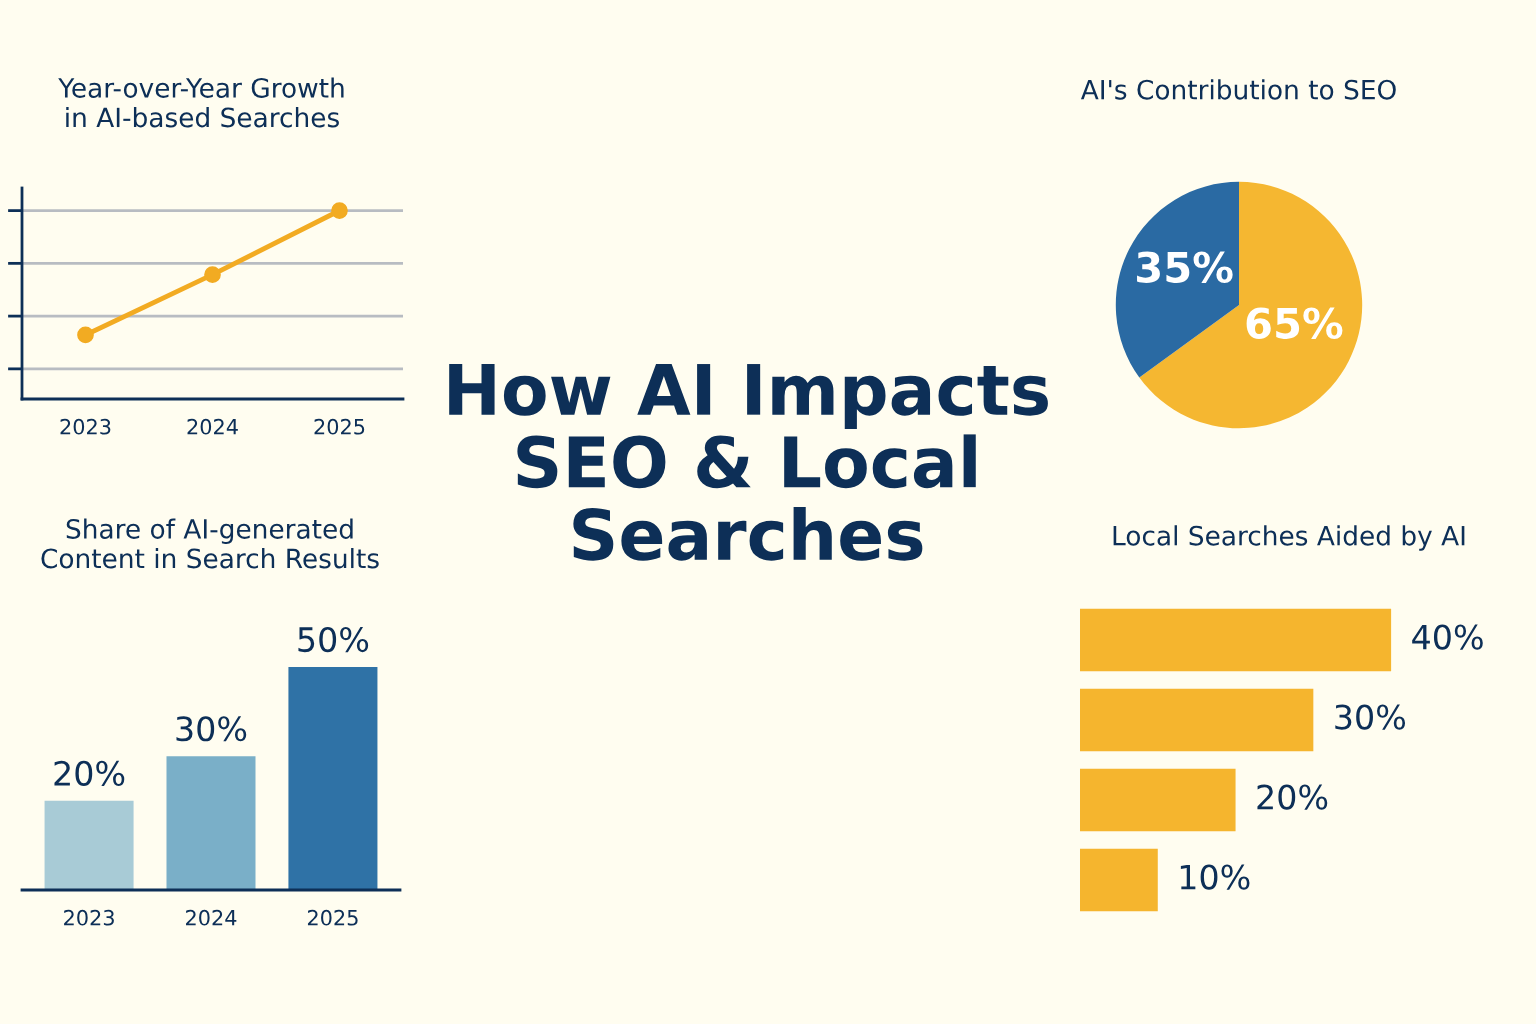  I want to click on text: How AI Impacts SEO & Local Searches, so click(748, 462).